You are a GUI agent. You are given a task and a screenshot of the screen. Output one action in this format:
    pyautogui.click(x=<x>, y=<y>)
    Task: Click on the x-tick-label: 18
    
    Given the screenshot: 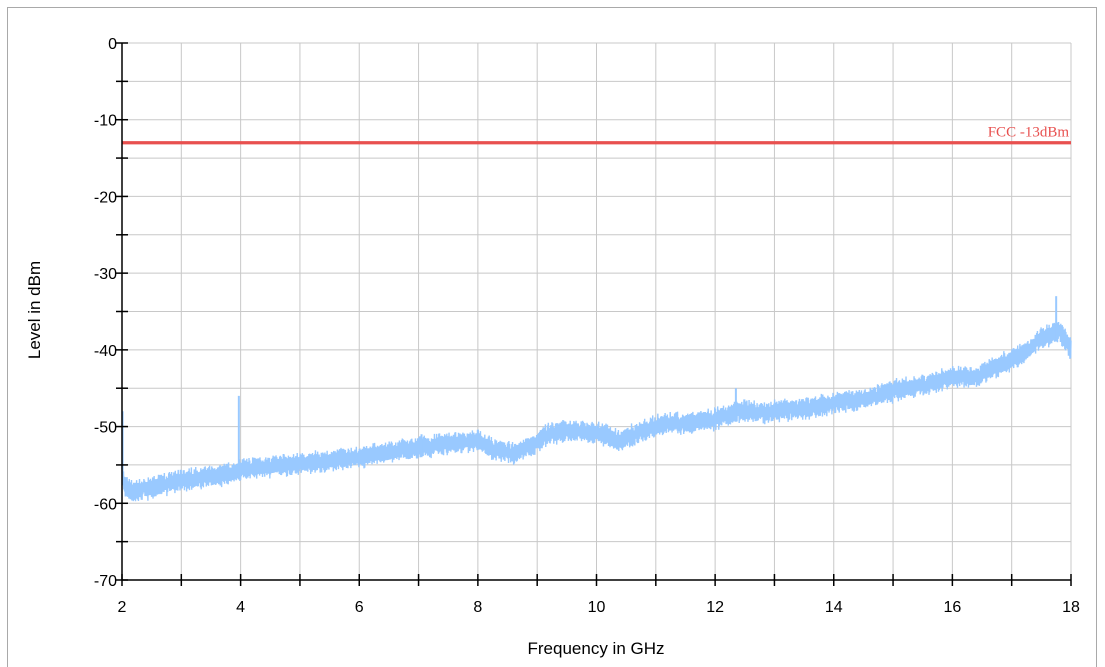 What is the action you would take?
    pyautogui.click(x=1071, y=607)
    